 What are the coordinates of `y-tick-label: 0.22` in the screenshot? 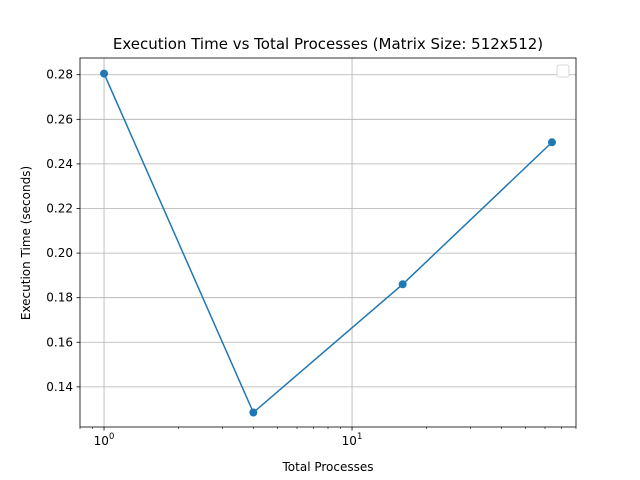 It's located at (59, 208).